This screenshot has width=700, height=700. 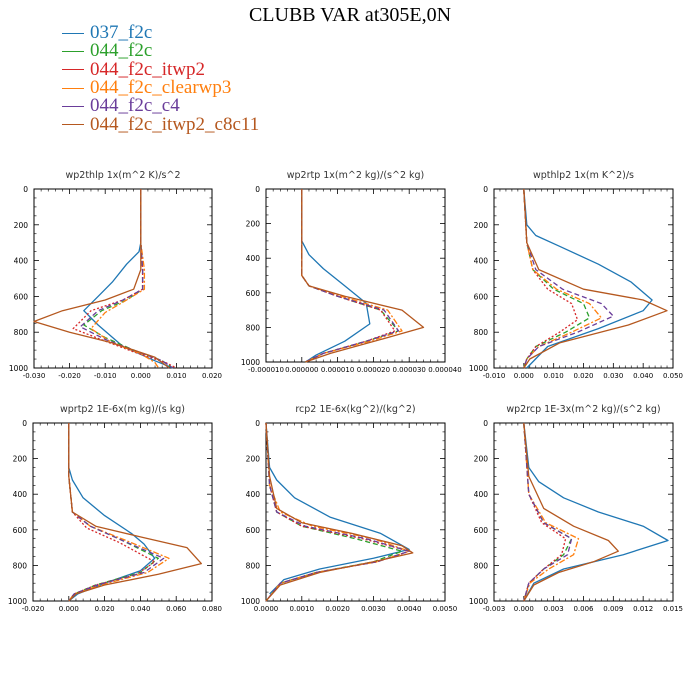 I want to click on legend-entry: 044_f2c, so click(x=160, y=51).